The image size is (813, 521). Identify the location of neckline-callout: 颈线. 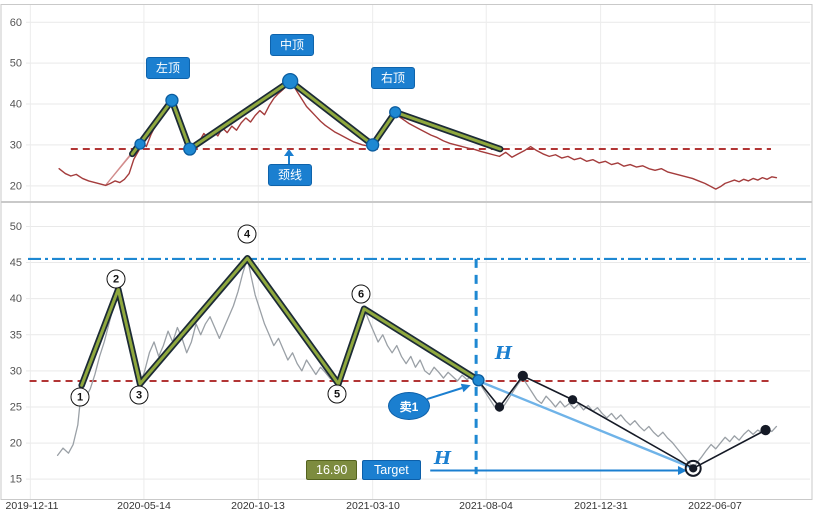
(290, 175).